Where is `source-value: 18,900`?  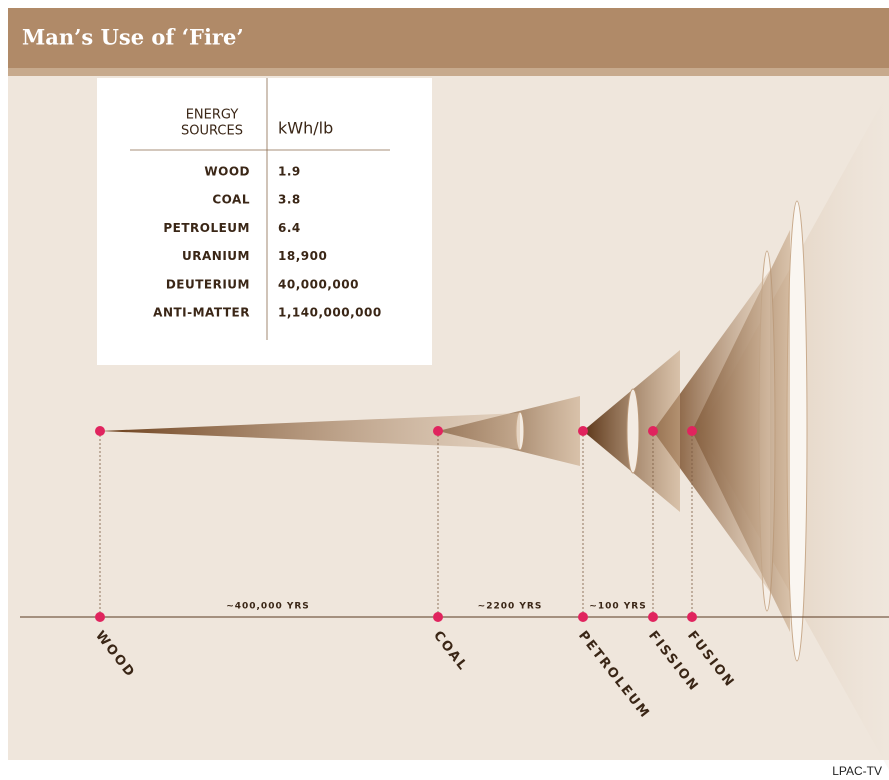
source-value: 18,900 is located at coordinates (302, 256).